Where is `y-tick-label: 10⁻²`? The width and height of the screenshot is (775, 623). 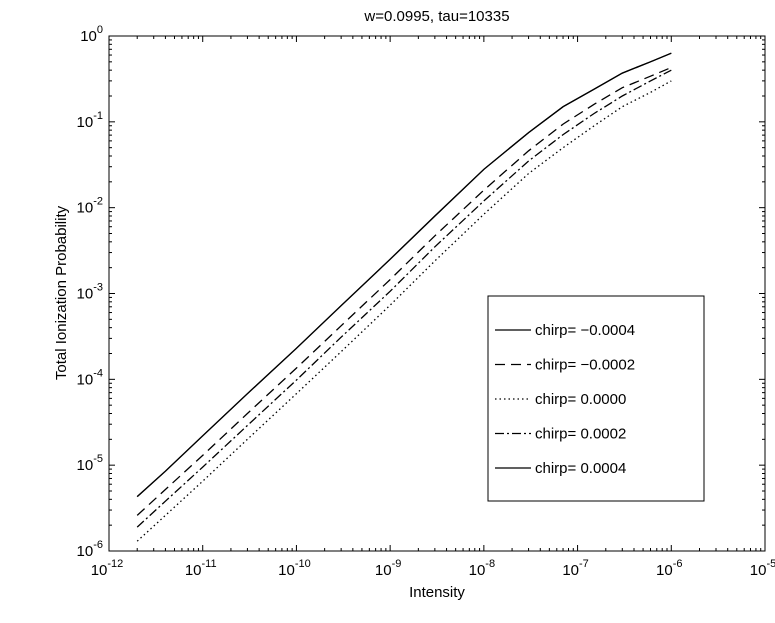
y-tick-label: 10⁻² is located at coordinates (90, 206).